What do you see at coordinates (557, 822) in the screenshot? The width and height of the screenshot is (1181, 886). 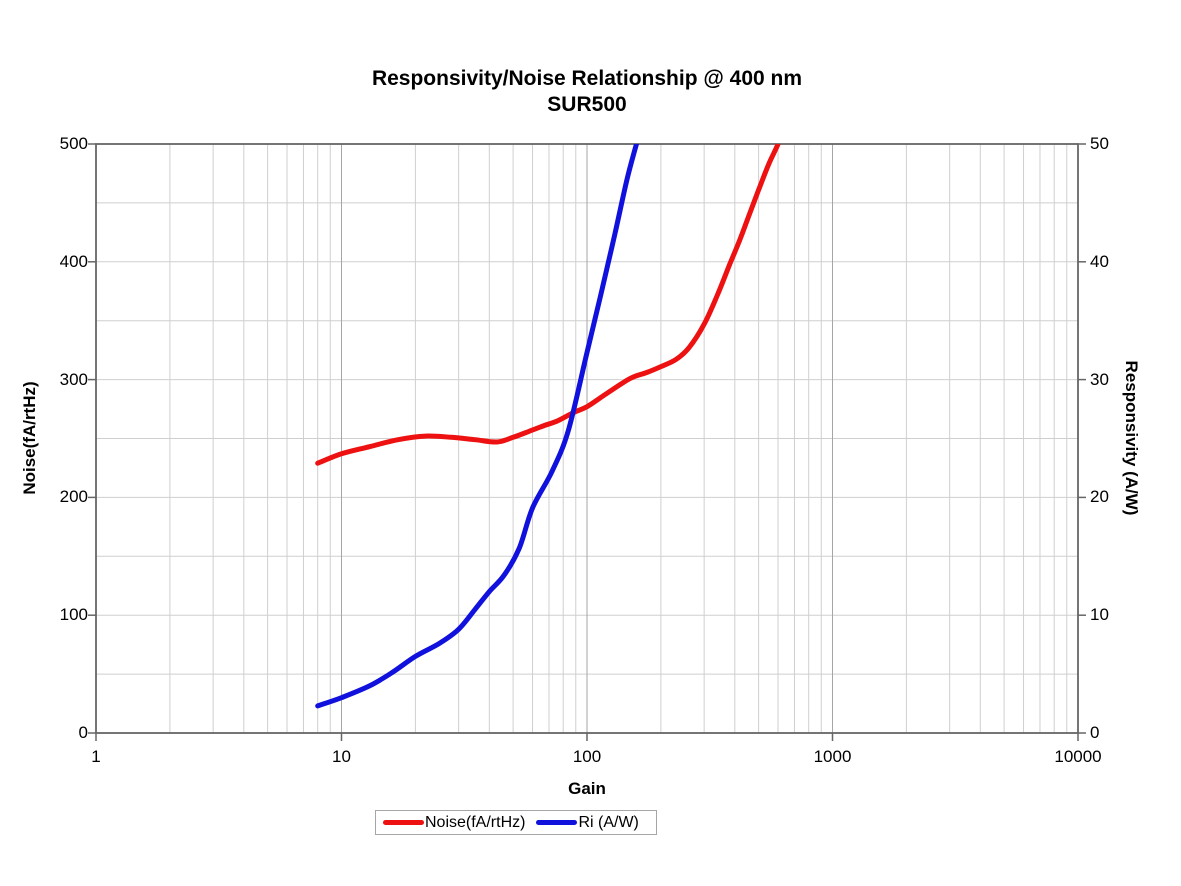 I see `ri-legend-line-icon` at bounding box center [557, 822].